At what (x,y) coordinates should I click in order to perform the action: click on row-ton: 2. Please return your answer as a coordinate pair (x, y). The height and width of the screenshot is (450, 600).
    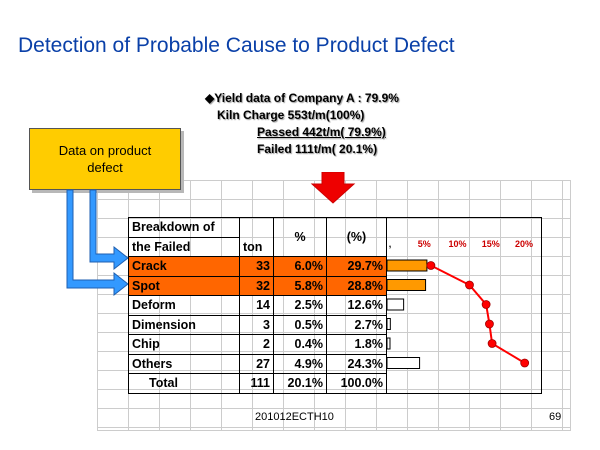
    Looking at the image, I should click on (256, 344).